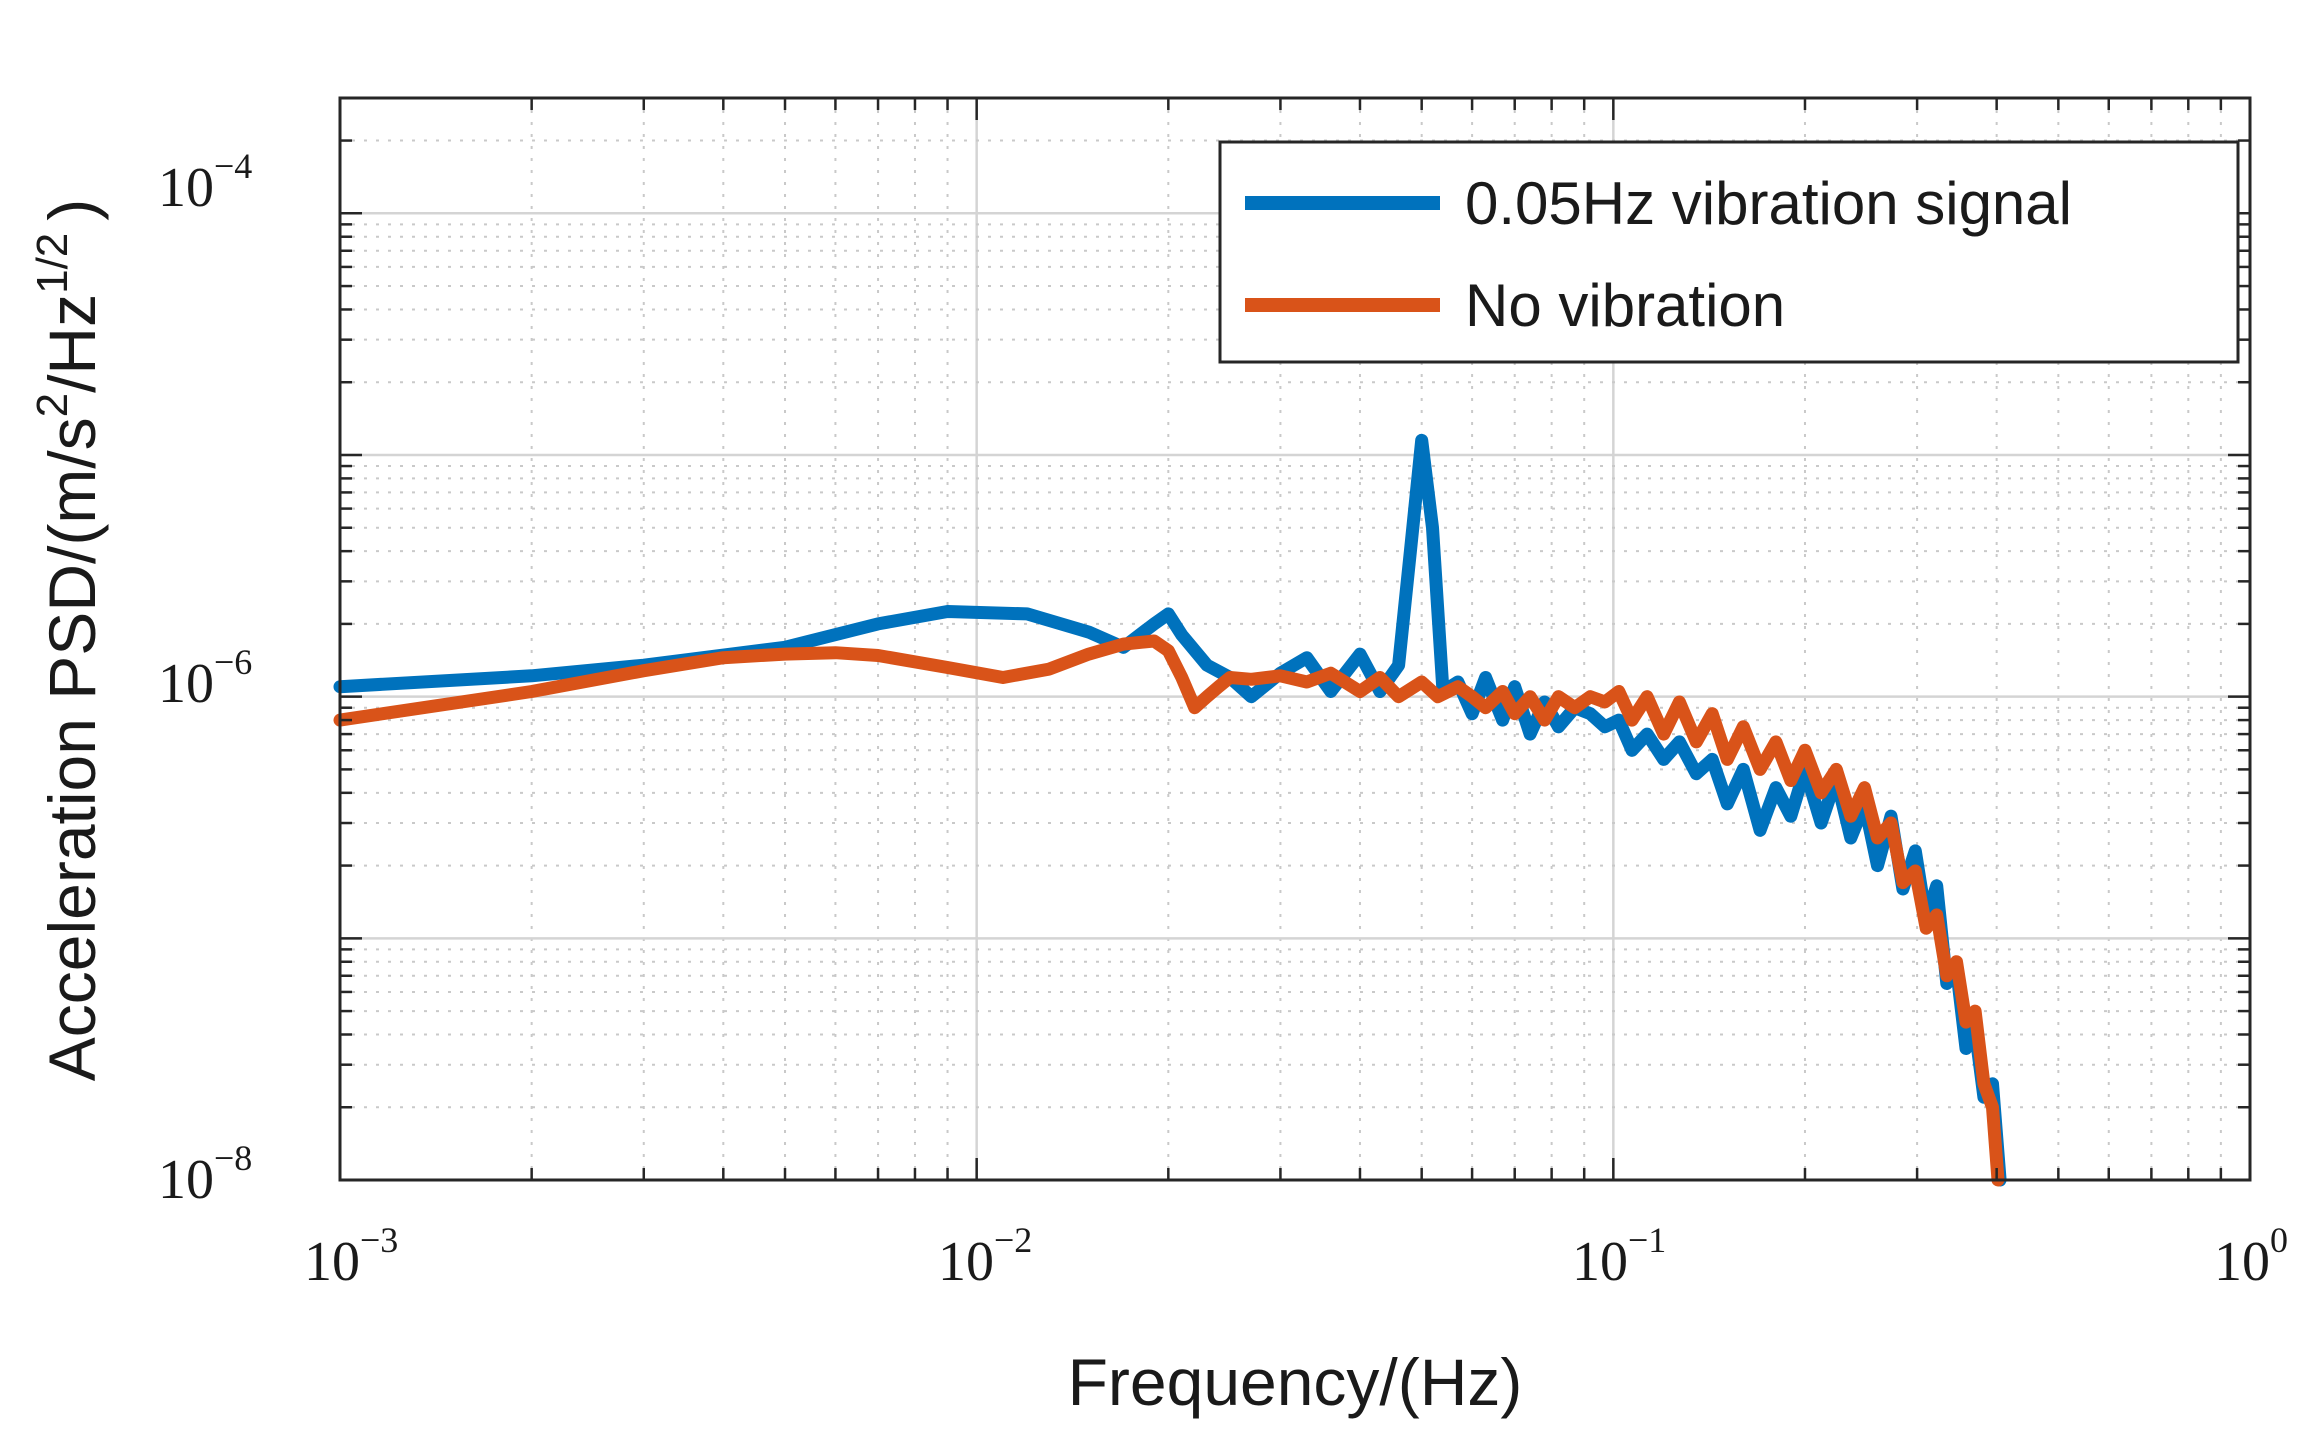 This screenshot has height=1430, width=2310. I want to click on y-tick-labels: 10⁻⁴ 10⁻⁶ 10⁻⁸, so click(205, 678).